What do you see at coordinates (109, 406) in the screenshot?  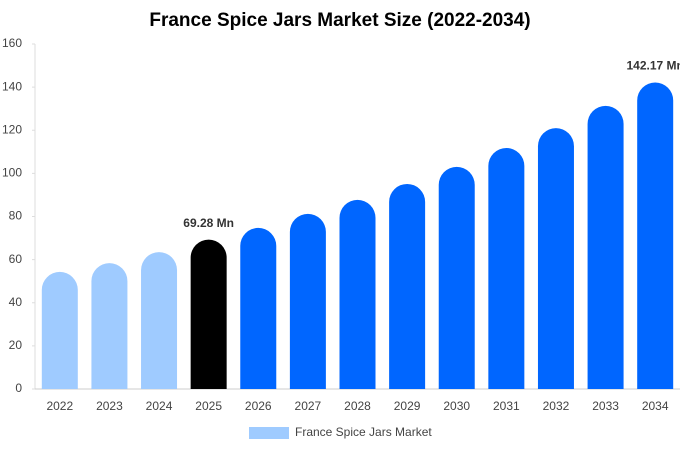 I see `x-tick-label: 2023` at bounding box center [109, 406].